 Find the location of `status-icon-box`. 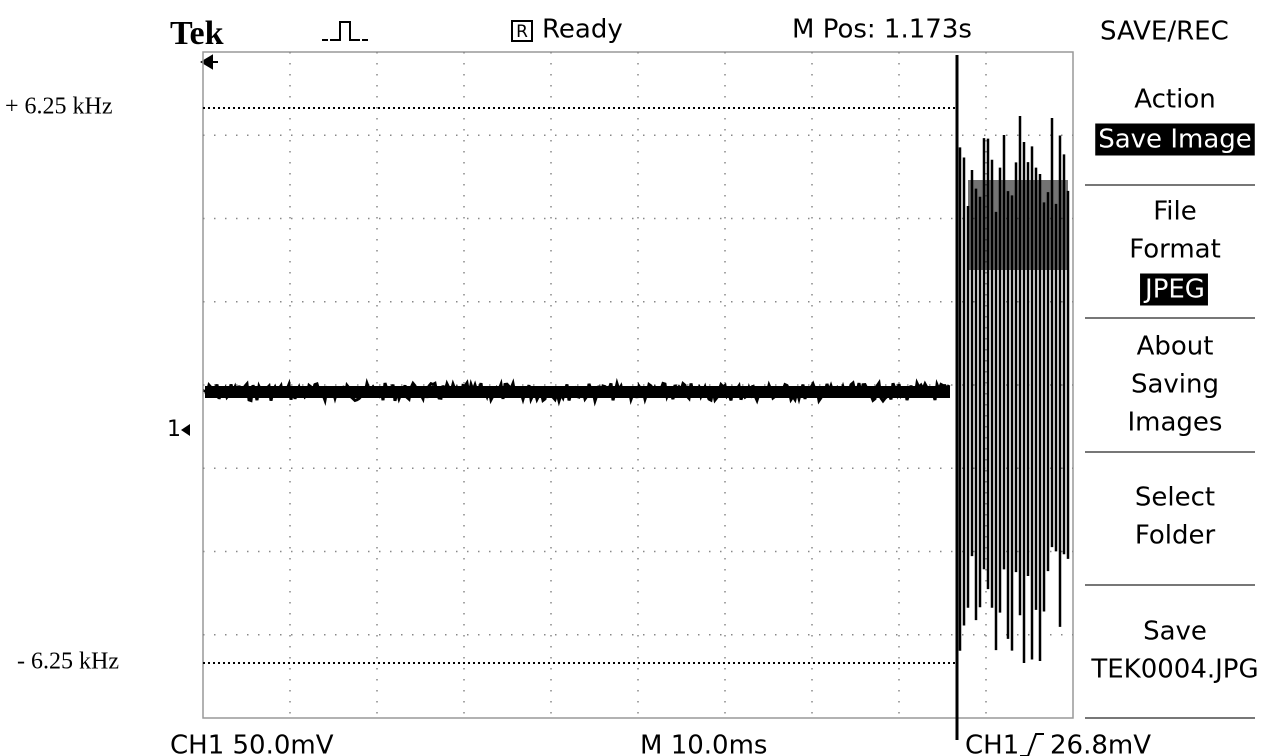

status-icon-box is located at coordinates (522, 31).